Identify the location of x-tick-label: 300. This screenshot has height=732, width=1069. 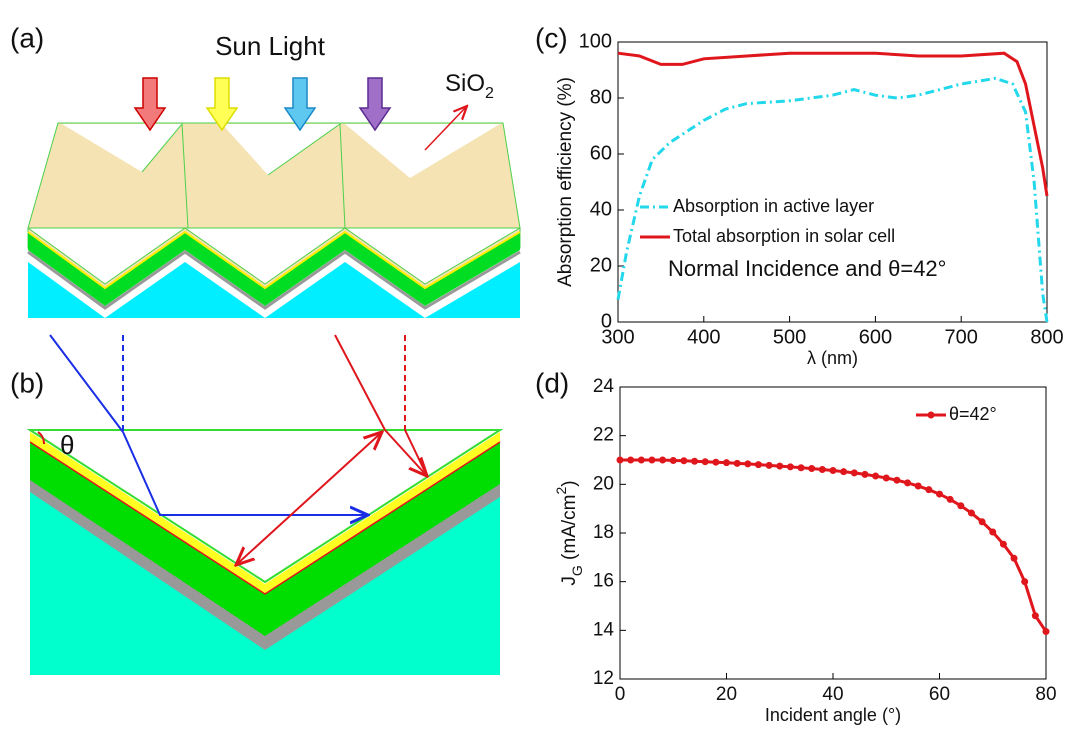
(617, 337).